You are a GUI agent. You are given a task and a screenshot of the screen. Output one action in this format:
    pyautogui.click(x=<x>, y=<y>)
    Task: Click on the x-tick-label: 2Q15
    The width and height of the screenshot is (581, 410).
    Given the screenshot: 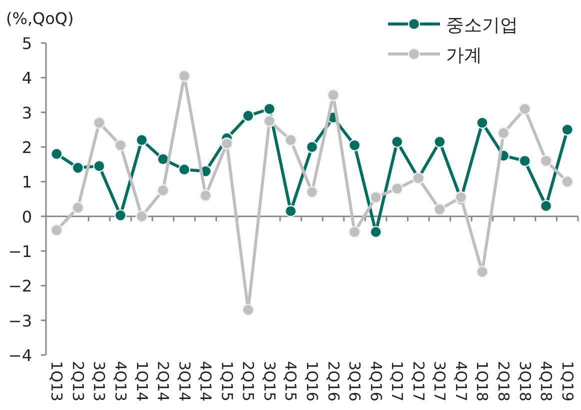 What is the action you would take?
    pyautogui.click(x=248, y=381)
    